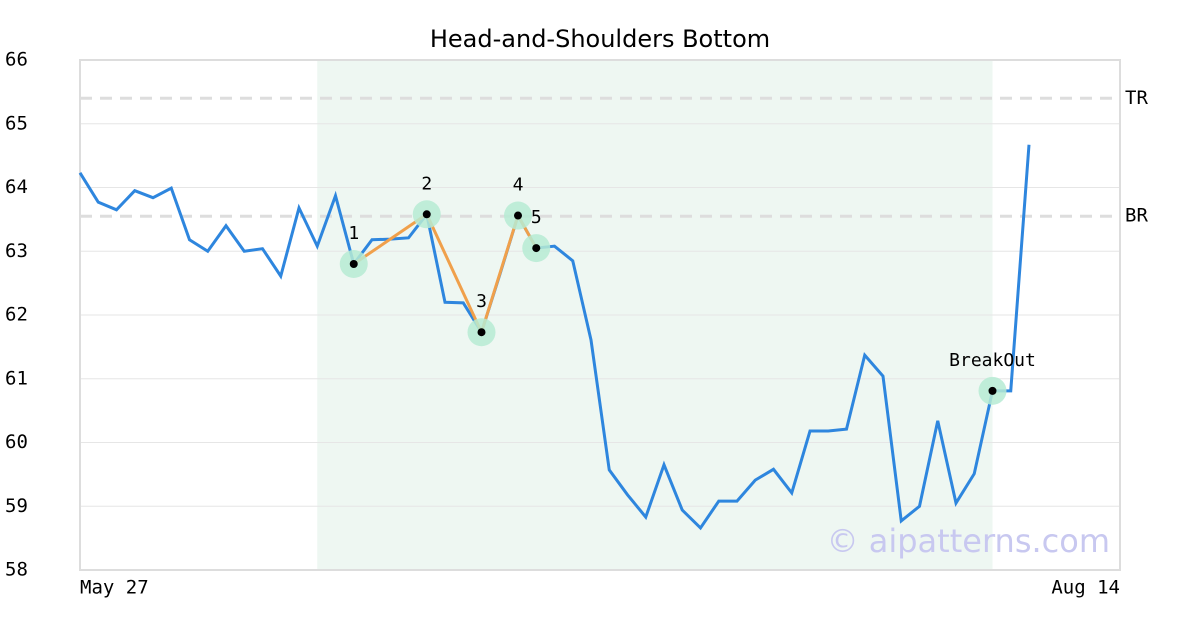  I want to click on y-tick-label: 62, so click(16, 315).